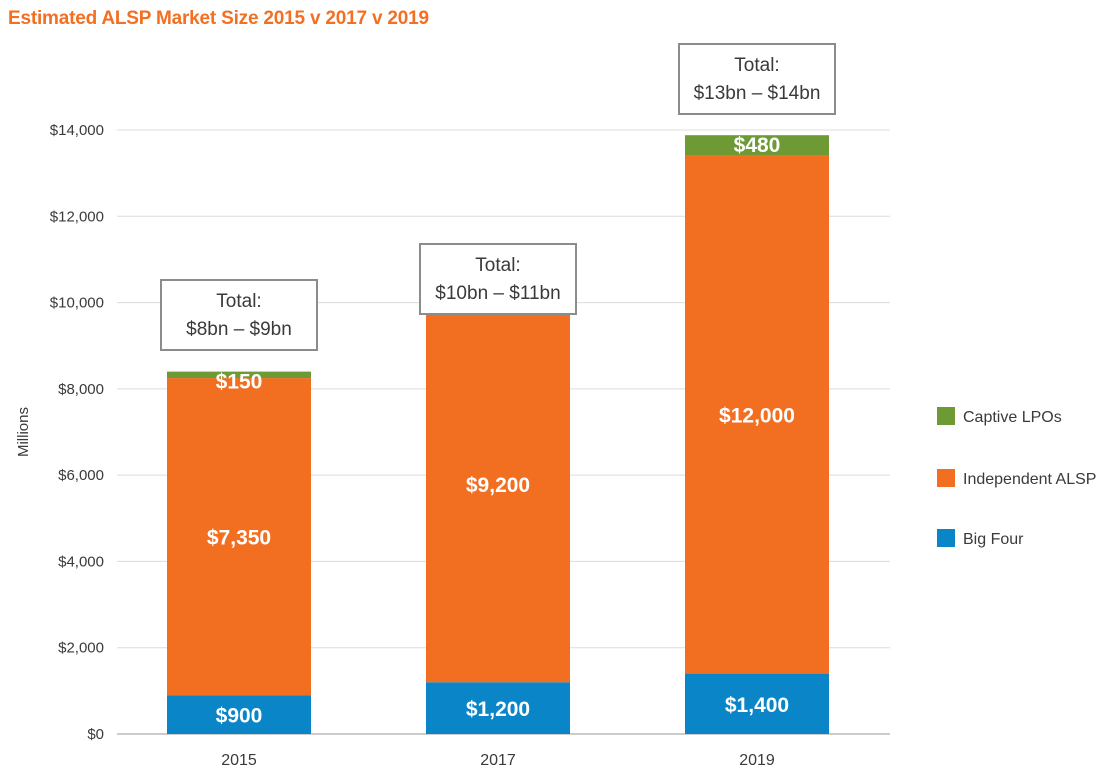 This screenshot has width=1116, height=782. I want to click on y-tick-label: $4,000, so click(81, 561).